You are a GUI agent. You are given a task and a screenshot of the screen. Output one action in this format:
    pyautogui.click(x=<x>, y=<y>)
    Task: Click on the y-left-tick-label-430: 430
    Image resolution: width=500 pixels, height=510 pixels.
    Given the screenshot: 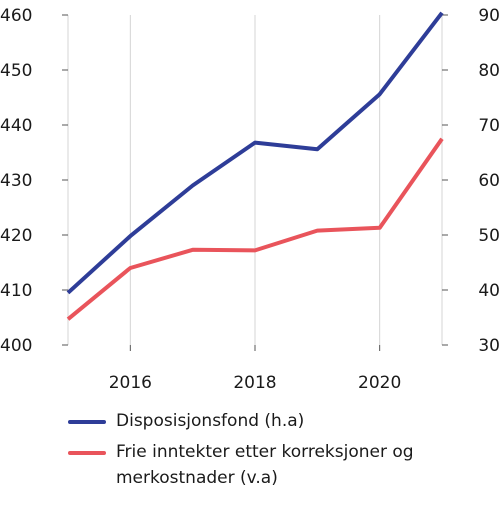 What is the action you would take?
    pyautogui.click(x=16, y=181)
    